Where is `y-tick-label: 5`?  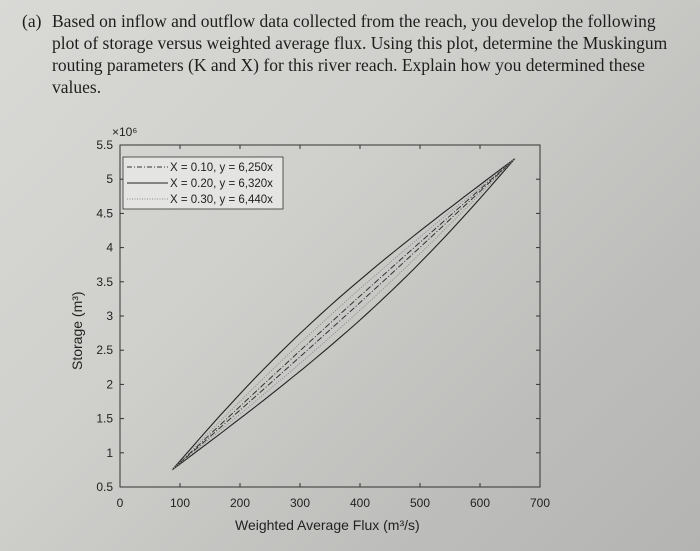 y-tick-label: 5 is located at coordinates (109, 179).